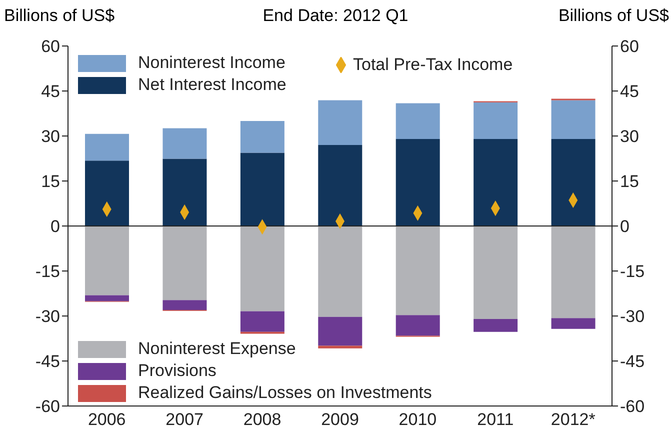  What do you see at coordinates (59, 16) in the screenshot?
I see `y-axis-title: Billions of US$` at bounding box center [59, 16].